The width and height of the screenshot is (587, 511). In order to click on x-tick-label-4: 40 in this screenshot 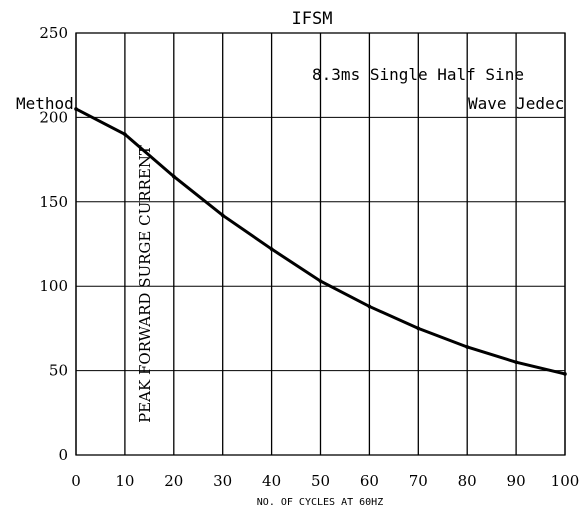, I will do `click(271, 481)`.